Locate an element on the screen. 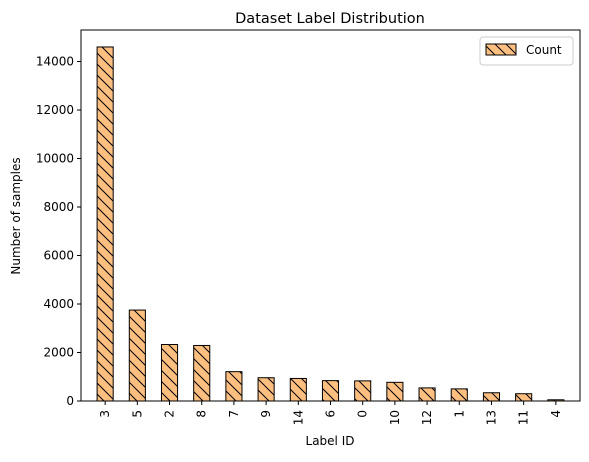 The image size is (589, 462). x-tick-label: 1 is located at coordinates (459, 414).